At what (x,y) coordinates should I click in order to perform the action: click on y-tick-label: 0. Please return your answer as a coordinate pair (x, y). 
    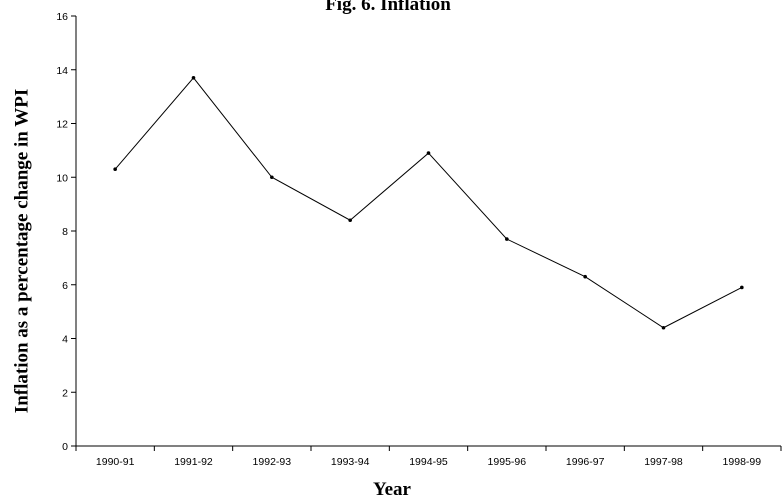
    Looking at the image, I should click on (65, 447).